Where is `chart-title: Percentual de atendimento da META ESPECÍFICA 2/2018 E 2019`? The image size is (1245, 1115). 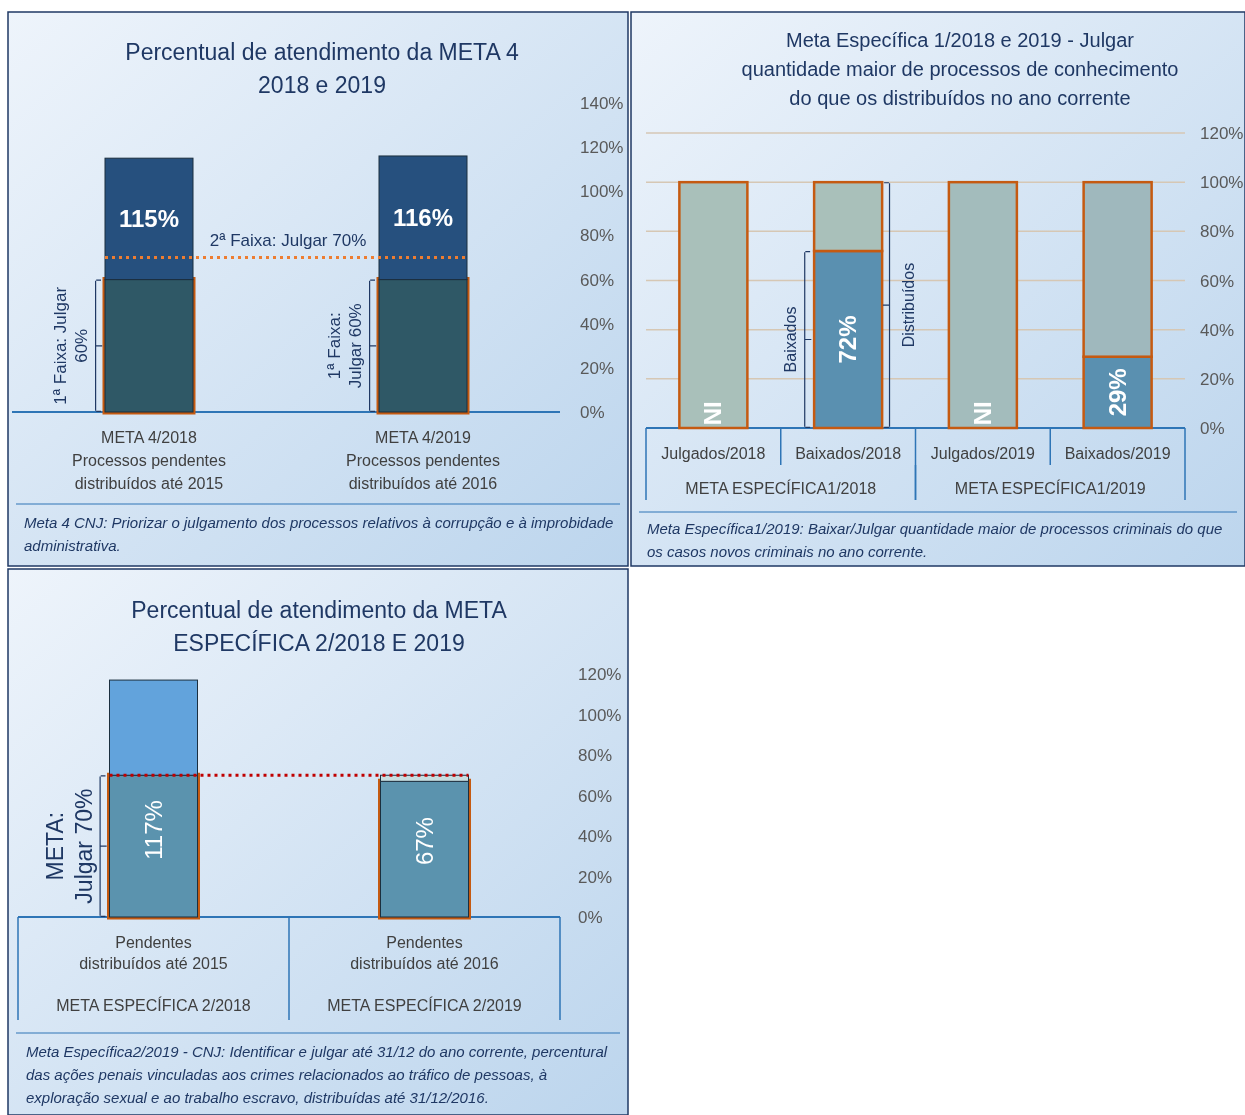 chart-title: Percentual de atendimento da META ESPECÍFICA 2/2018 E 2019 is located at coordinates (319, 626).